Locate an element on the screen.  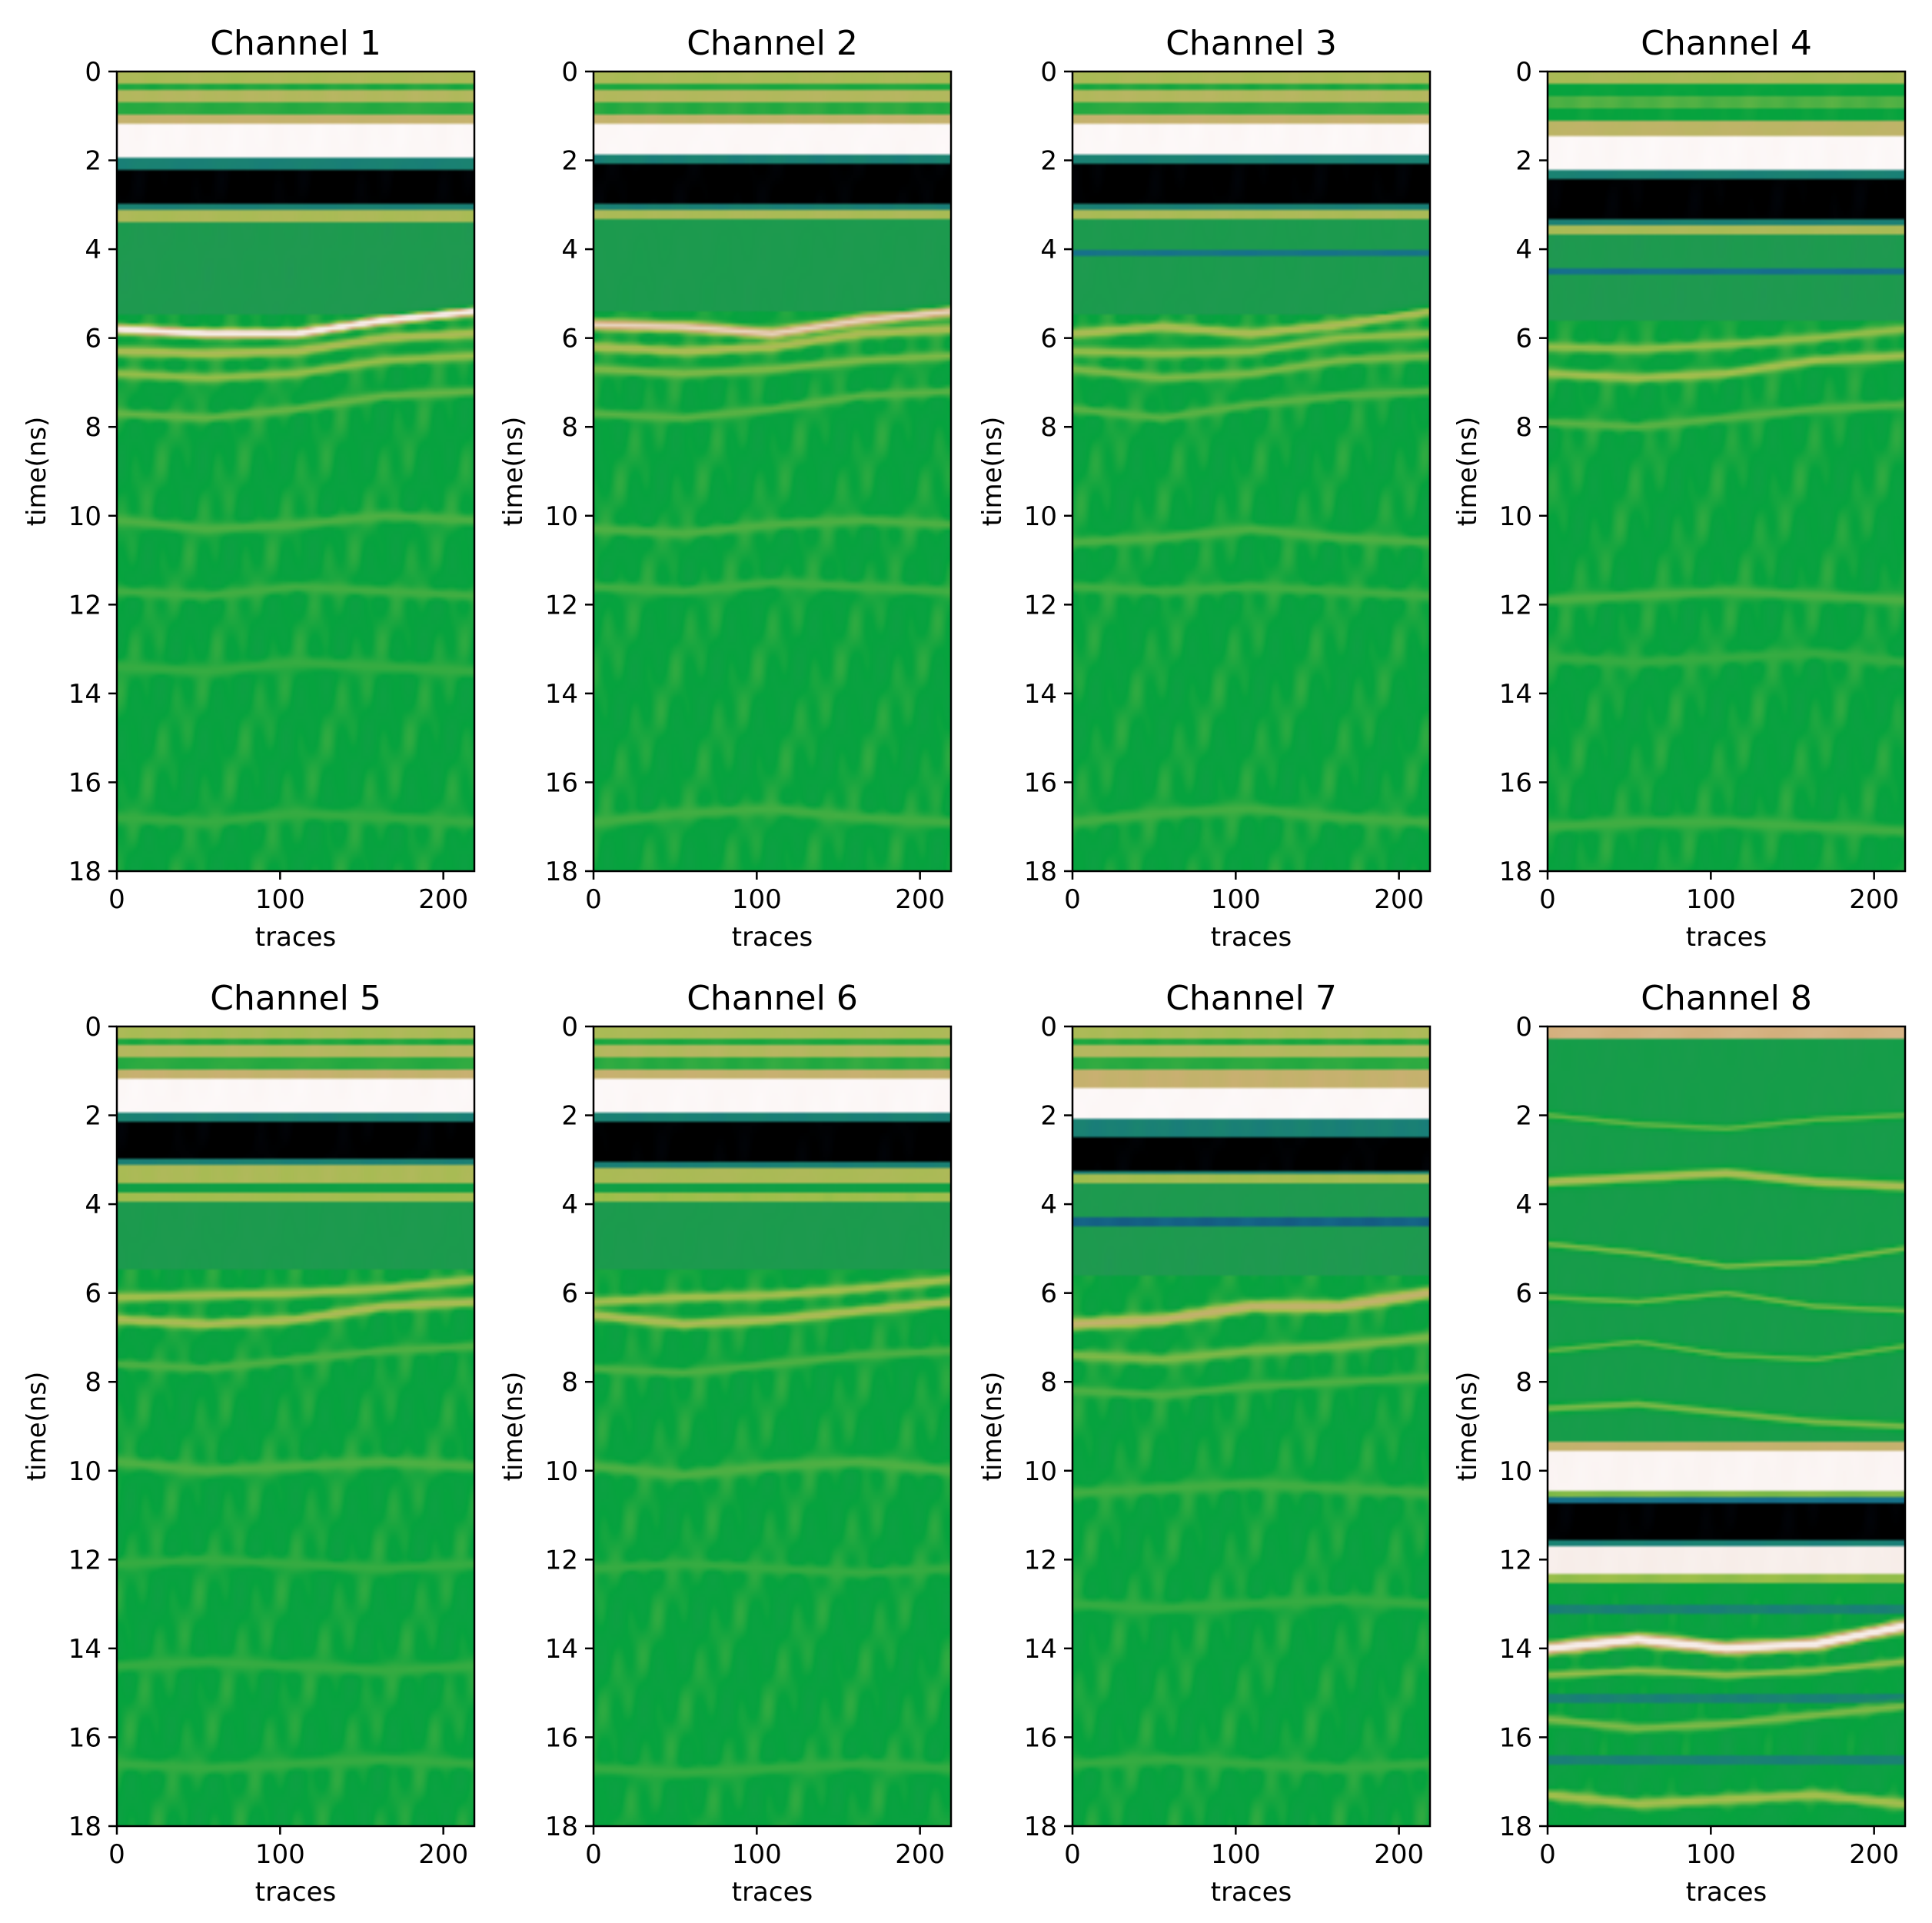
x-tick-label-1-0: 0 is located at coordinates (116, 899).